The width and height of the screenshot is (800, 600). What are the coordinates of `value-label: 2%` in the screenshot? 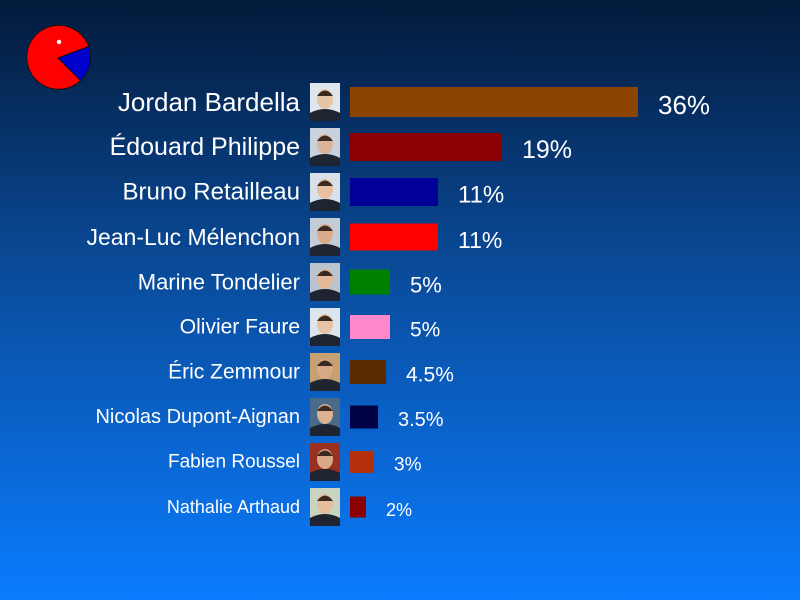 It's located at (399, 510).